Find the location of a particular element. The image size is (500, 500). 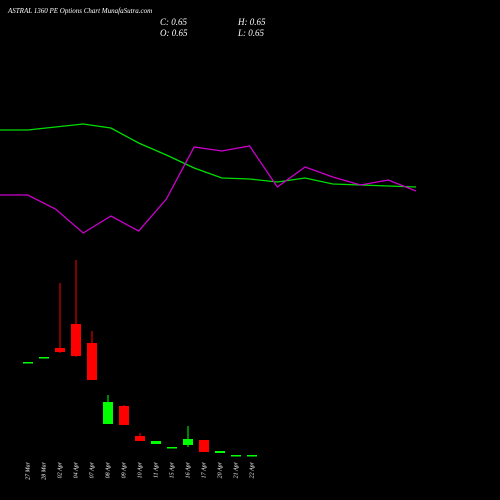

ohlc-label: C: 0.65 is located at coordinates (174, 22).